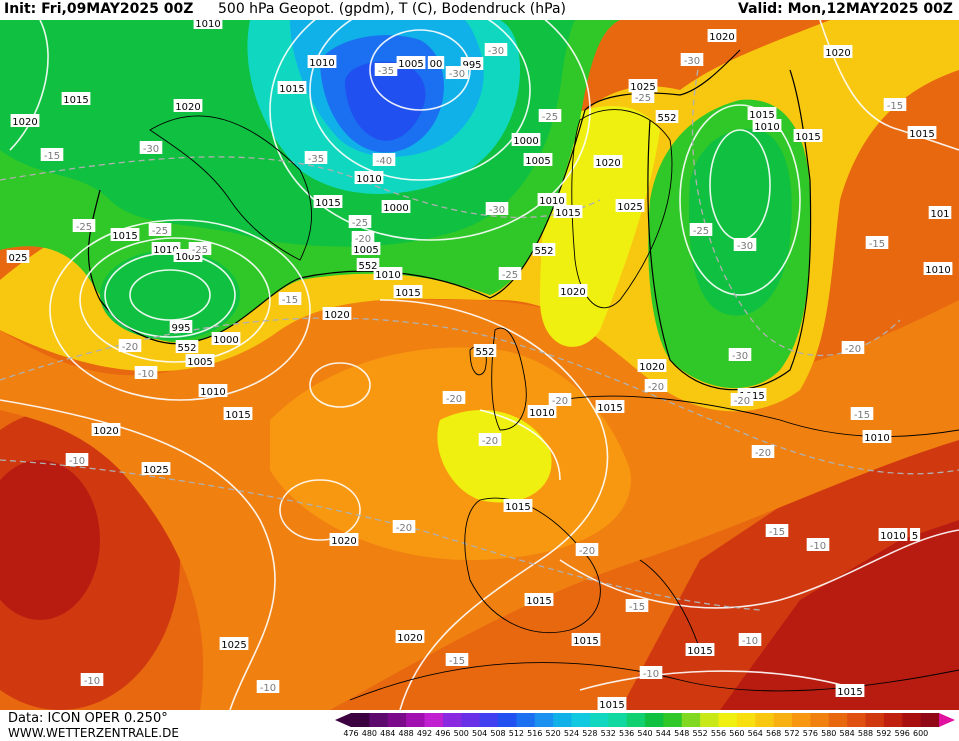 This screenshot has height=741, width=959. Describe the element at coordinates (343, 720) in the screenshot. I see `colorbar-left-arrow` at that location.